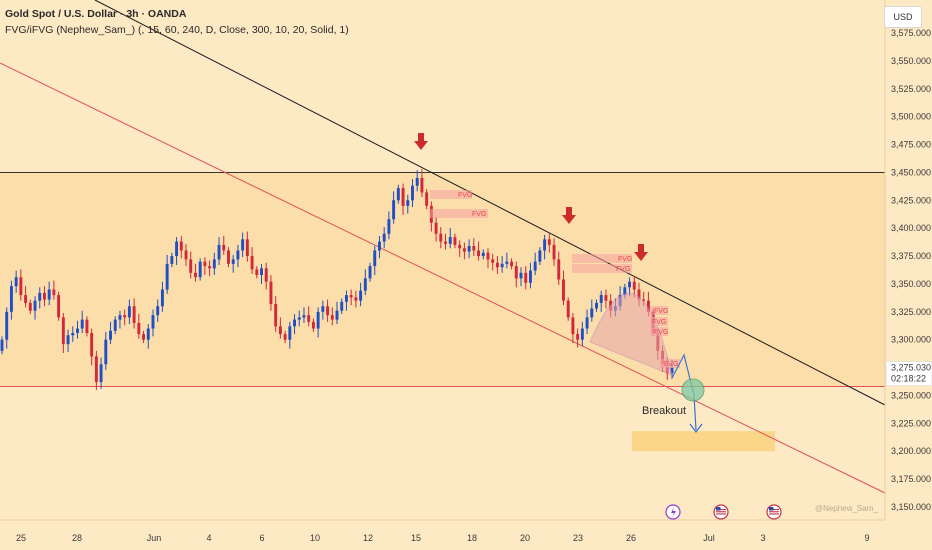  What do you see at coordinates (903, 17) in the screenshot?
I see `currency-button: USD` at bounding box center [903, 17].